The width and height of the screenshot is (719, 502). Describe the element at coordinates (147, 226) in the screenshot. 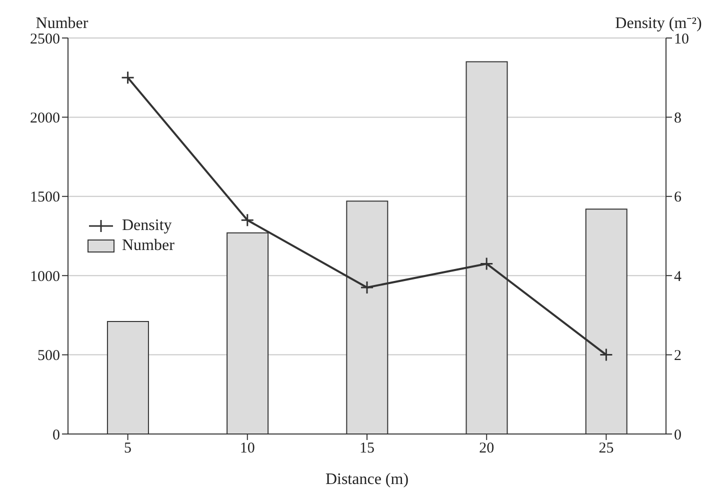

I see `legend-label: Density` at that location.